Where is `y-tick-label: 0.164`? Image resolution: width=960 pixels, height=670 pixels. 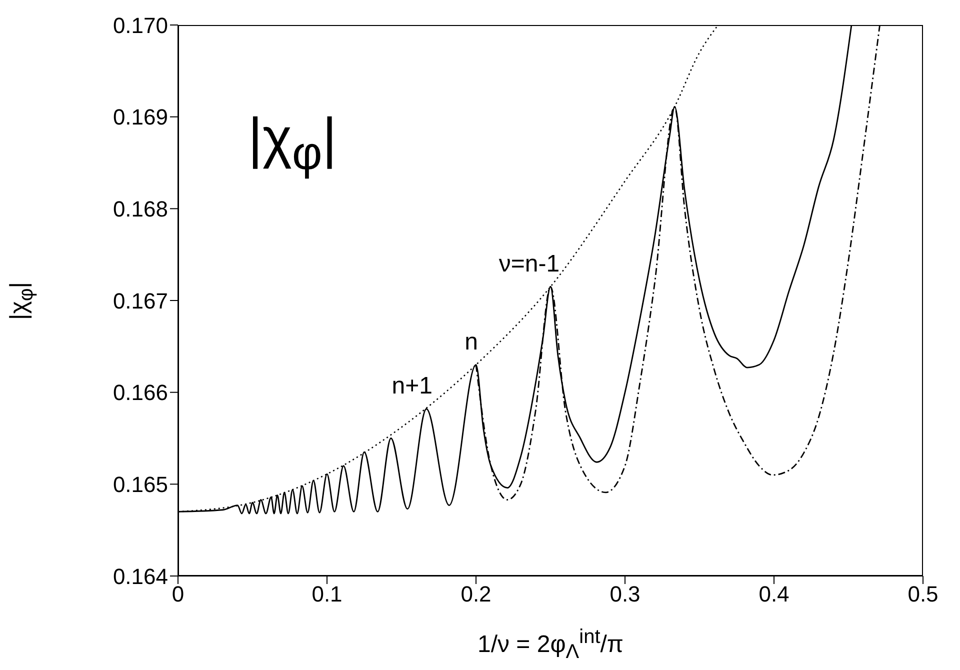 y-tick-label: 0.164 is located at coordinates (140, 576).